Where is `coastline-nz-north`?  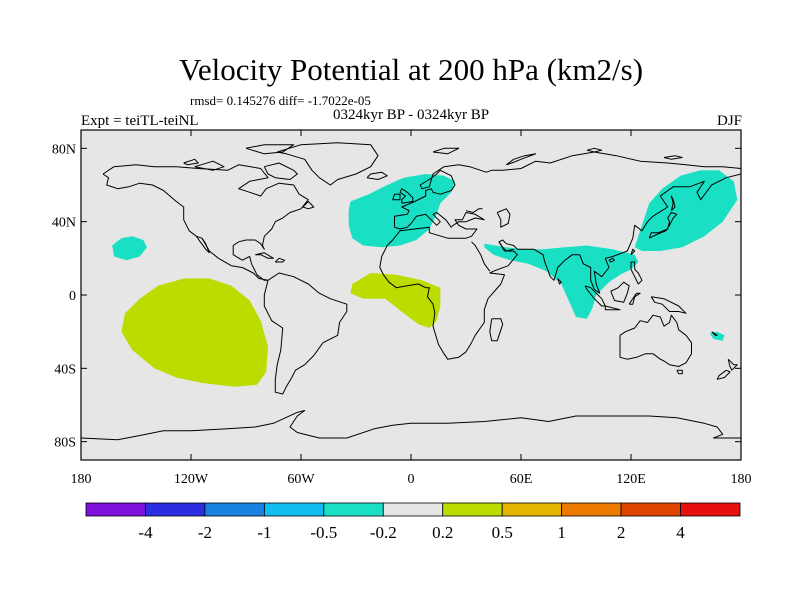 coastline-nz-north is located at coordinates (732, 364).